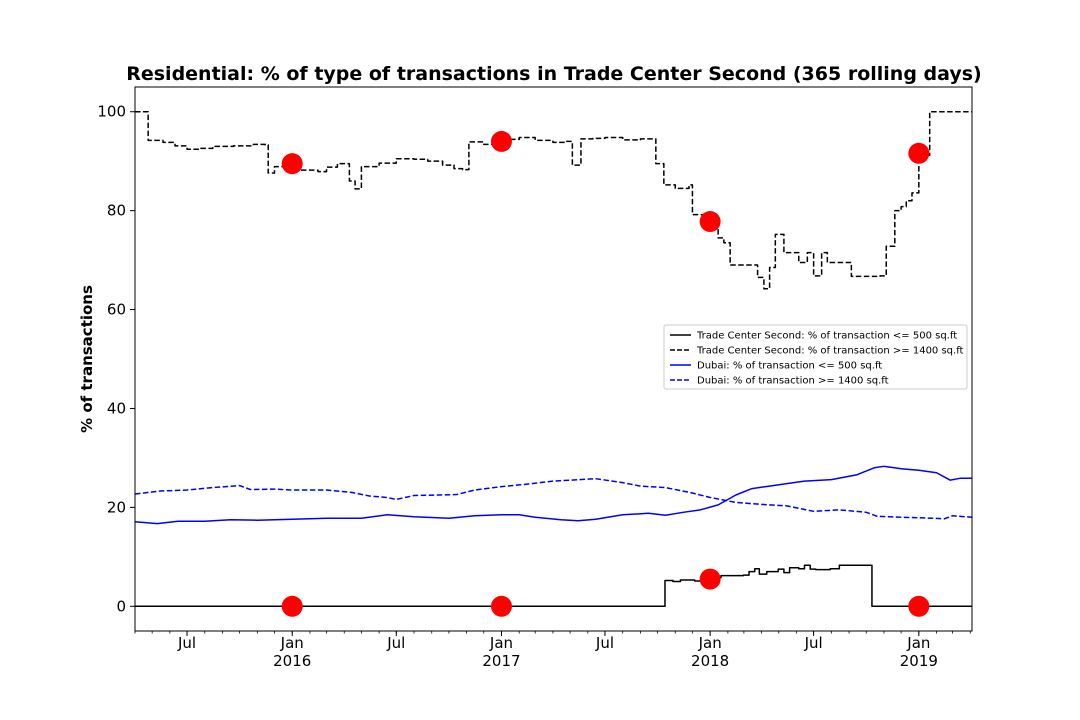 The image size is (1080, 720). Describe the element at coordinates (789, 366) in the screenshot. I see `legend-label-3: Dubai: % of transaction <= 500 sq.ft` at that location.